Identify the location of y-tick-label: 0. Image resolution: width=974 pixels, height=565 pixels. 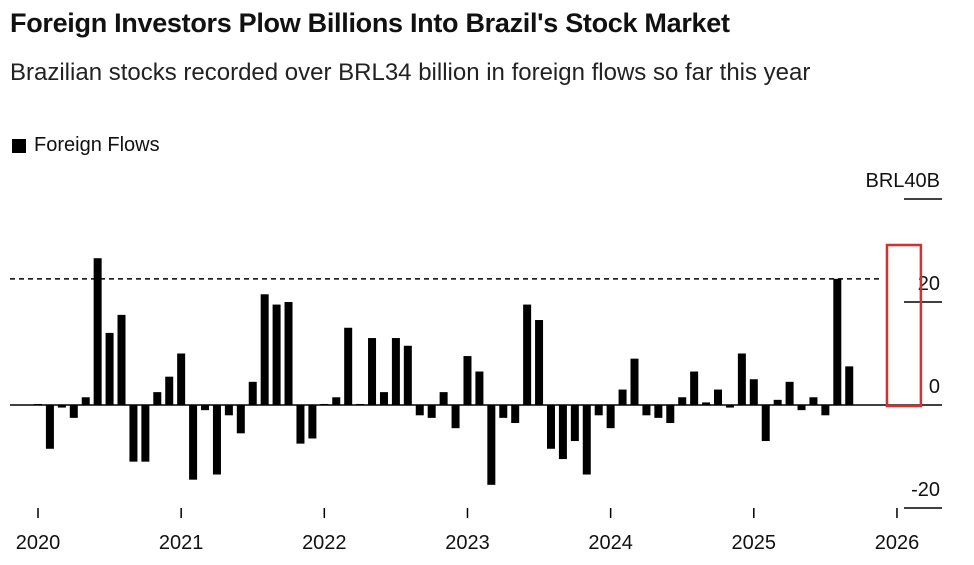
(934, 387).